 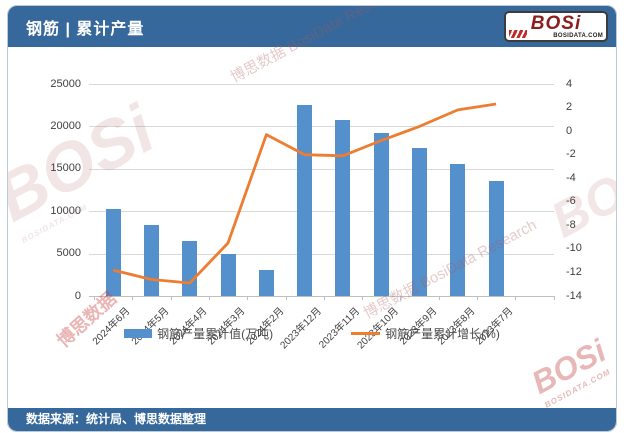 I want to click on y-axis-label-right: 4, so click(x=569, y=83).